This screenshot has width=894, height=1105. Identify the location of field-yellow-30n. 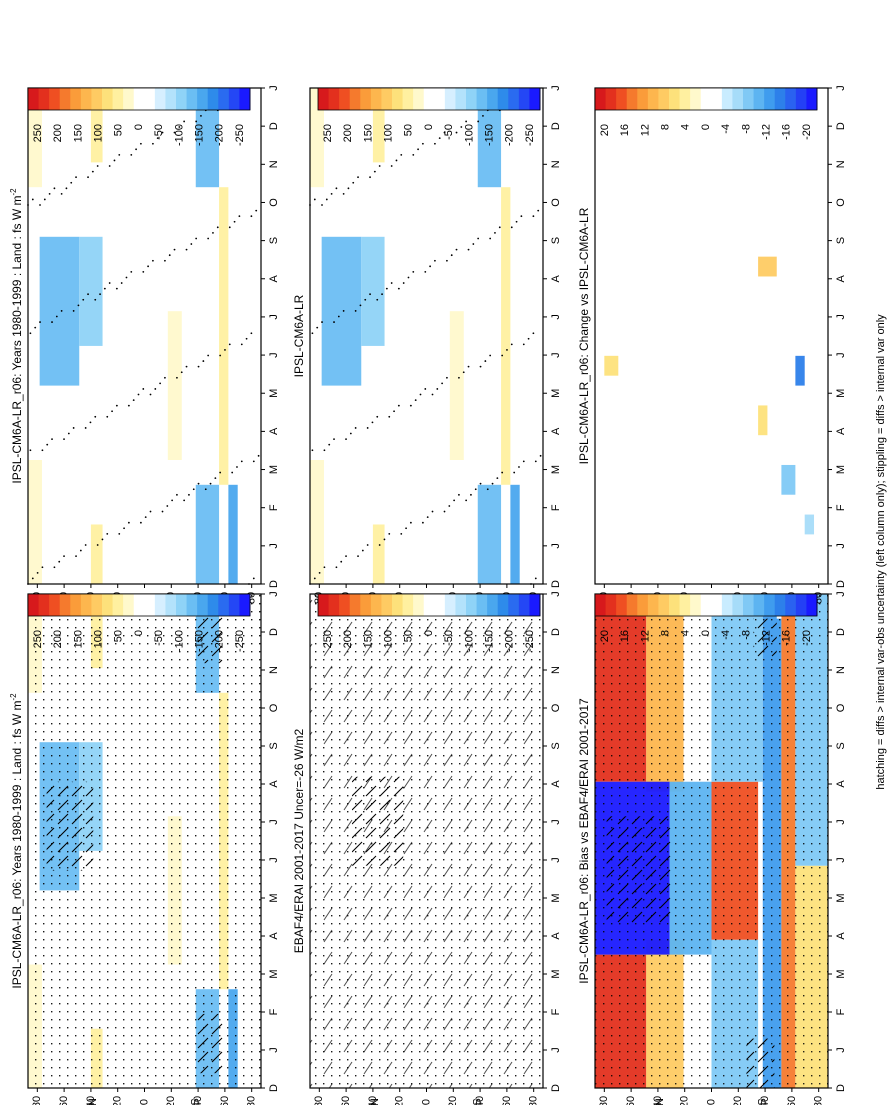
(378, 554).